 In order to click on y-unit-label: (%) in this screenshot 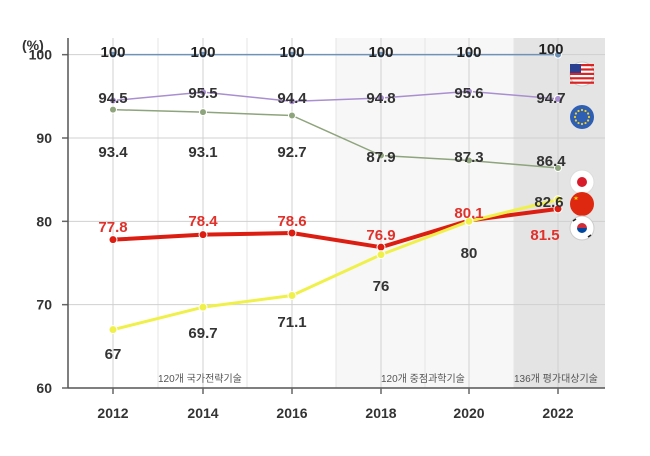, I will do `click(33, 45)`.